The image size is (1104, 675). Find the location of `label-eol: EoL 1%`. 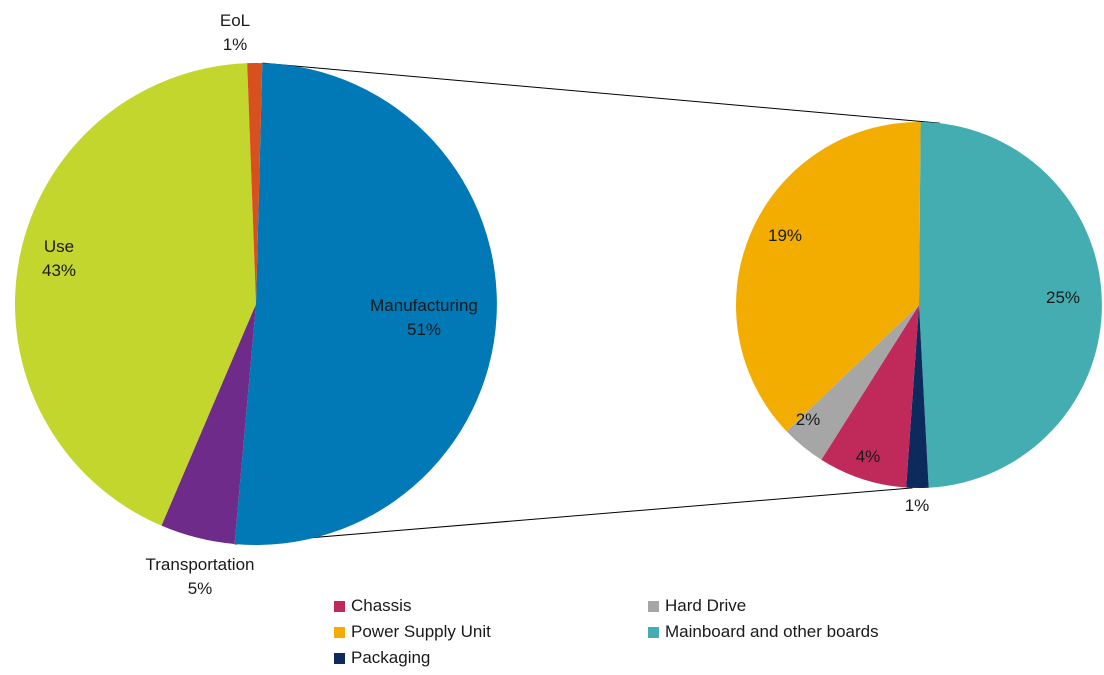

label-eol: EoL 1% is located at coordinates (235, 32).